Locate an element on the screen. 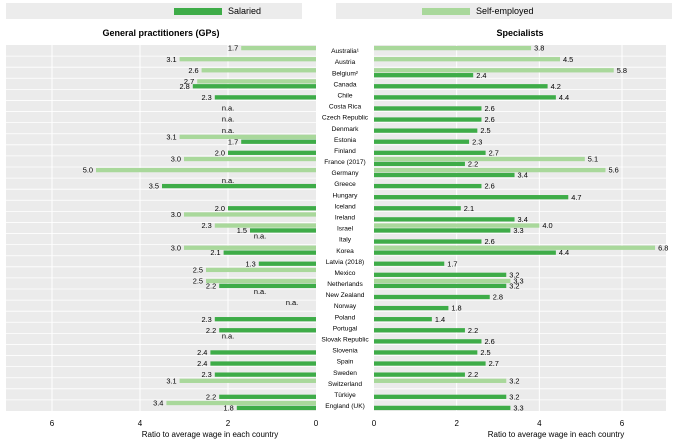 Image resolution: width=680 pixels, height=441 pixels. tick-label-specialists: 0 is located at coordinates (374, 423).